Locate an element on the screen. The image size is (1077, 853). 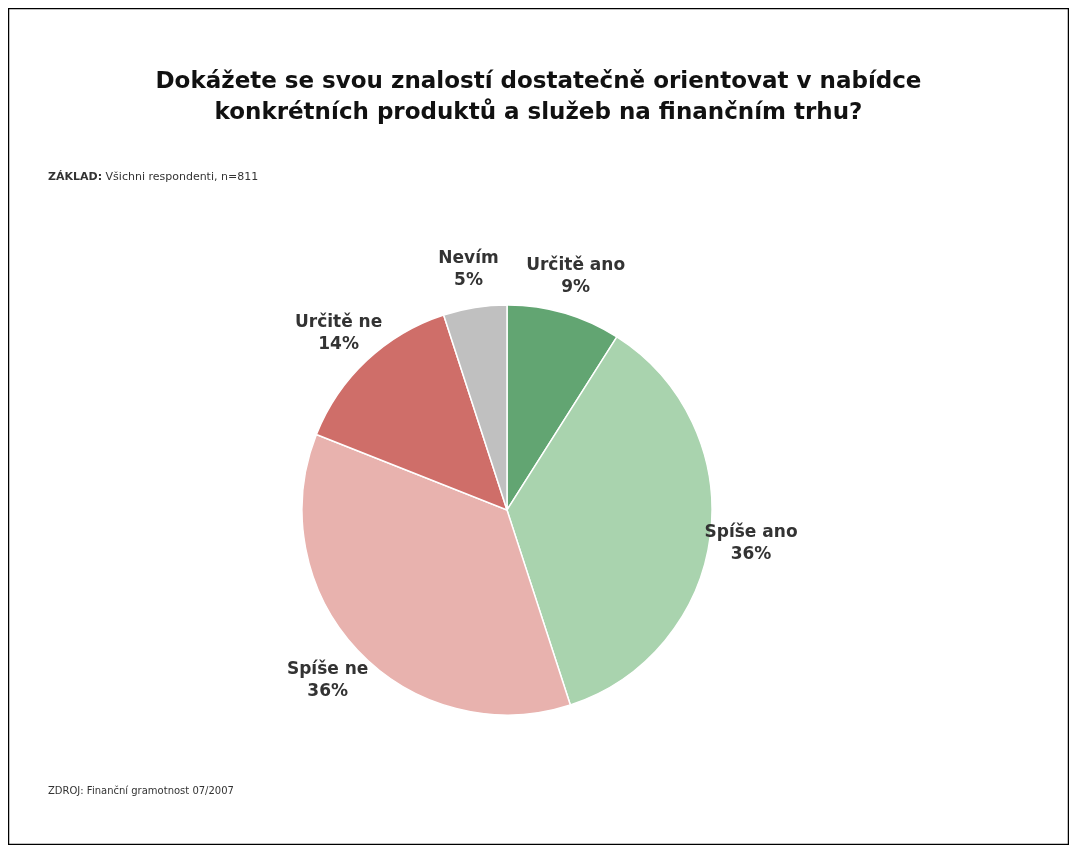
text: ZÁKLAD: Všichni respondenti, n=811 is located at coordinates (153, 176).